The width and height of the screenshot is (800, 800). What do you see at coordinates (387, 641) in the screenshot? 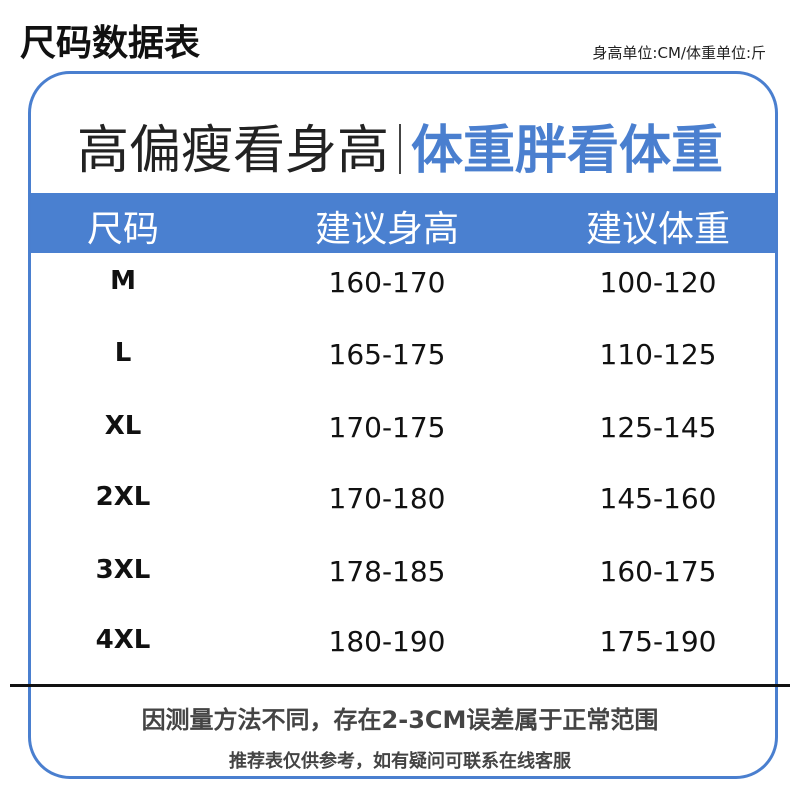
I see `cell-height: 180-190` at bounding box center [387, 641].